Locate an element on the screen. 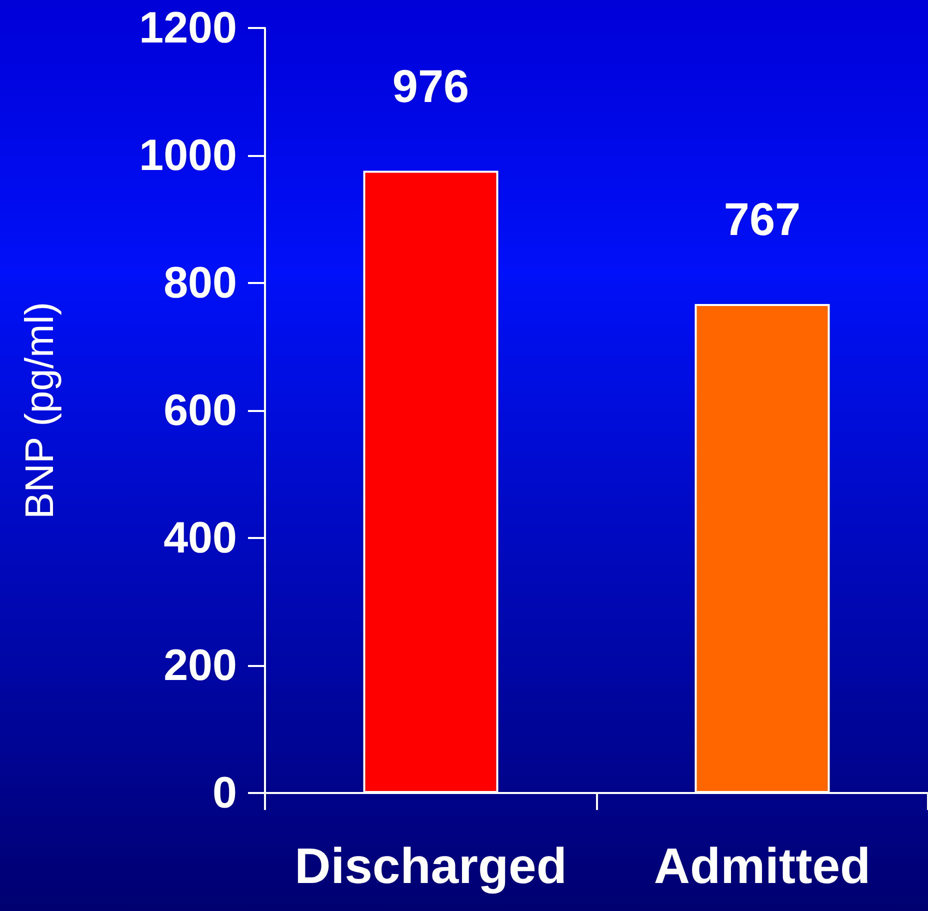 The height and width of the screenshot is (911, 928). x-tick-label: Discharged is located at coordinates (430, 866).